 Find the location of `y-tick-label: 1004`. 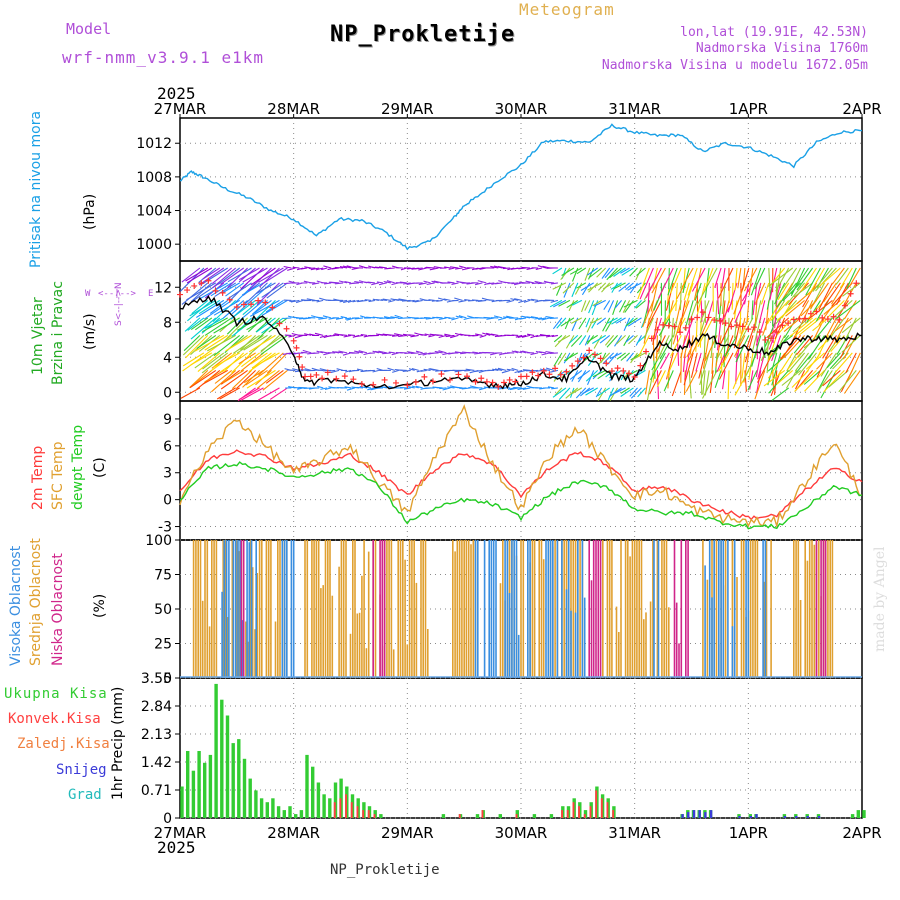

y-tick-label: 1004 is located at coordinates (154, 212).